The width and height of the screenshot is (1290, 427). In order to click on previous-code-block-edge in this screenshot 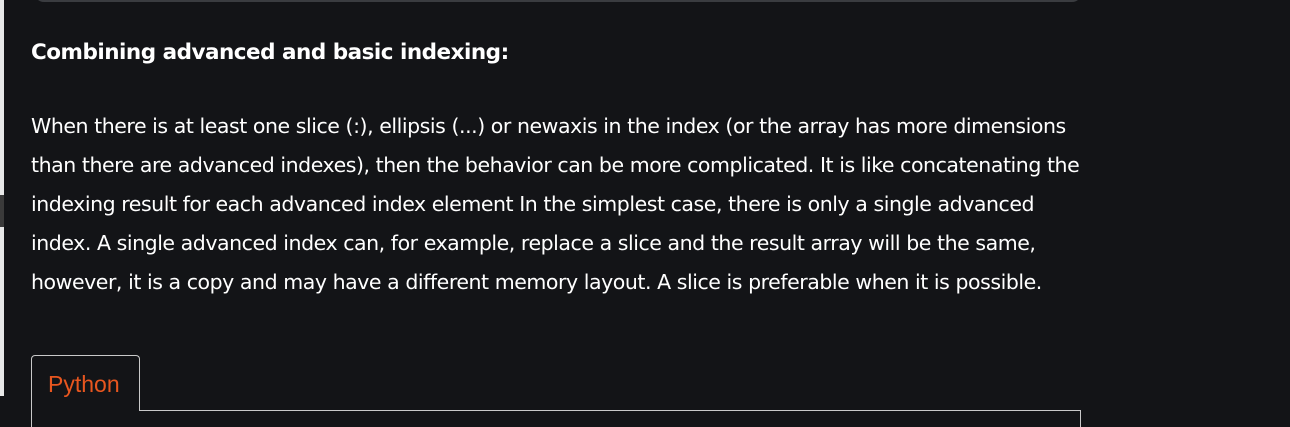, I will do `click(558, 1)`.